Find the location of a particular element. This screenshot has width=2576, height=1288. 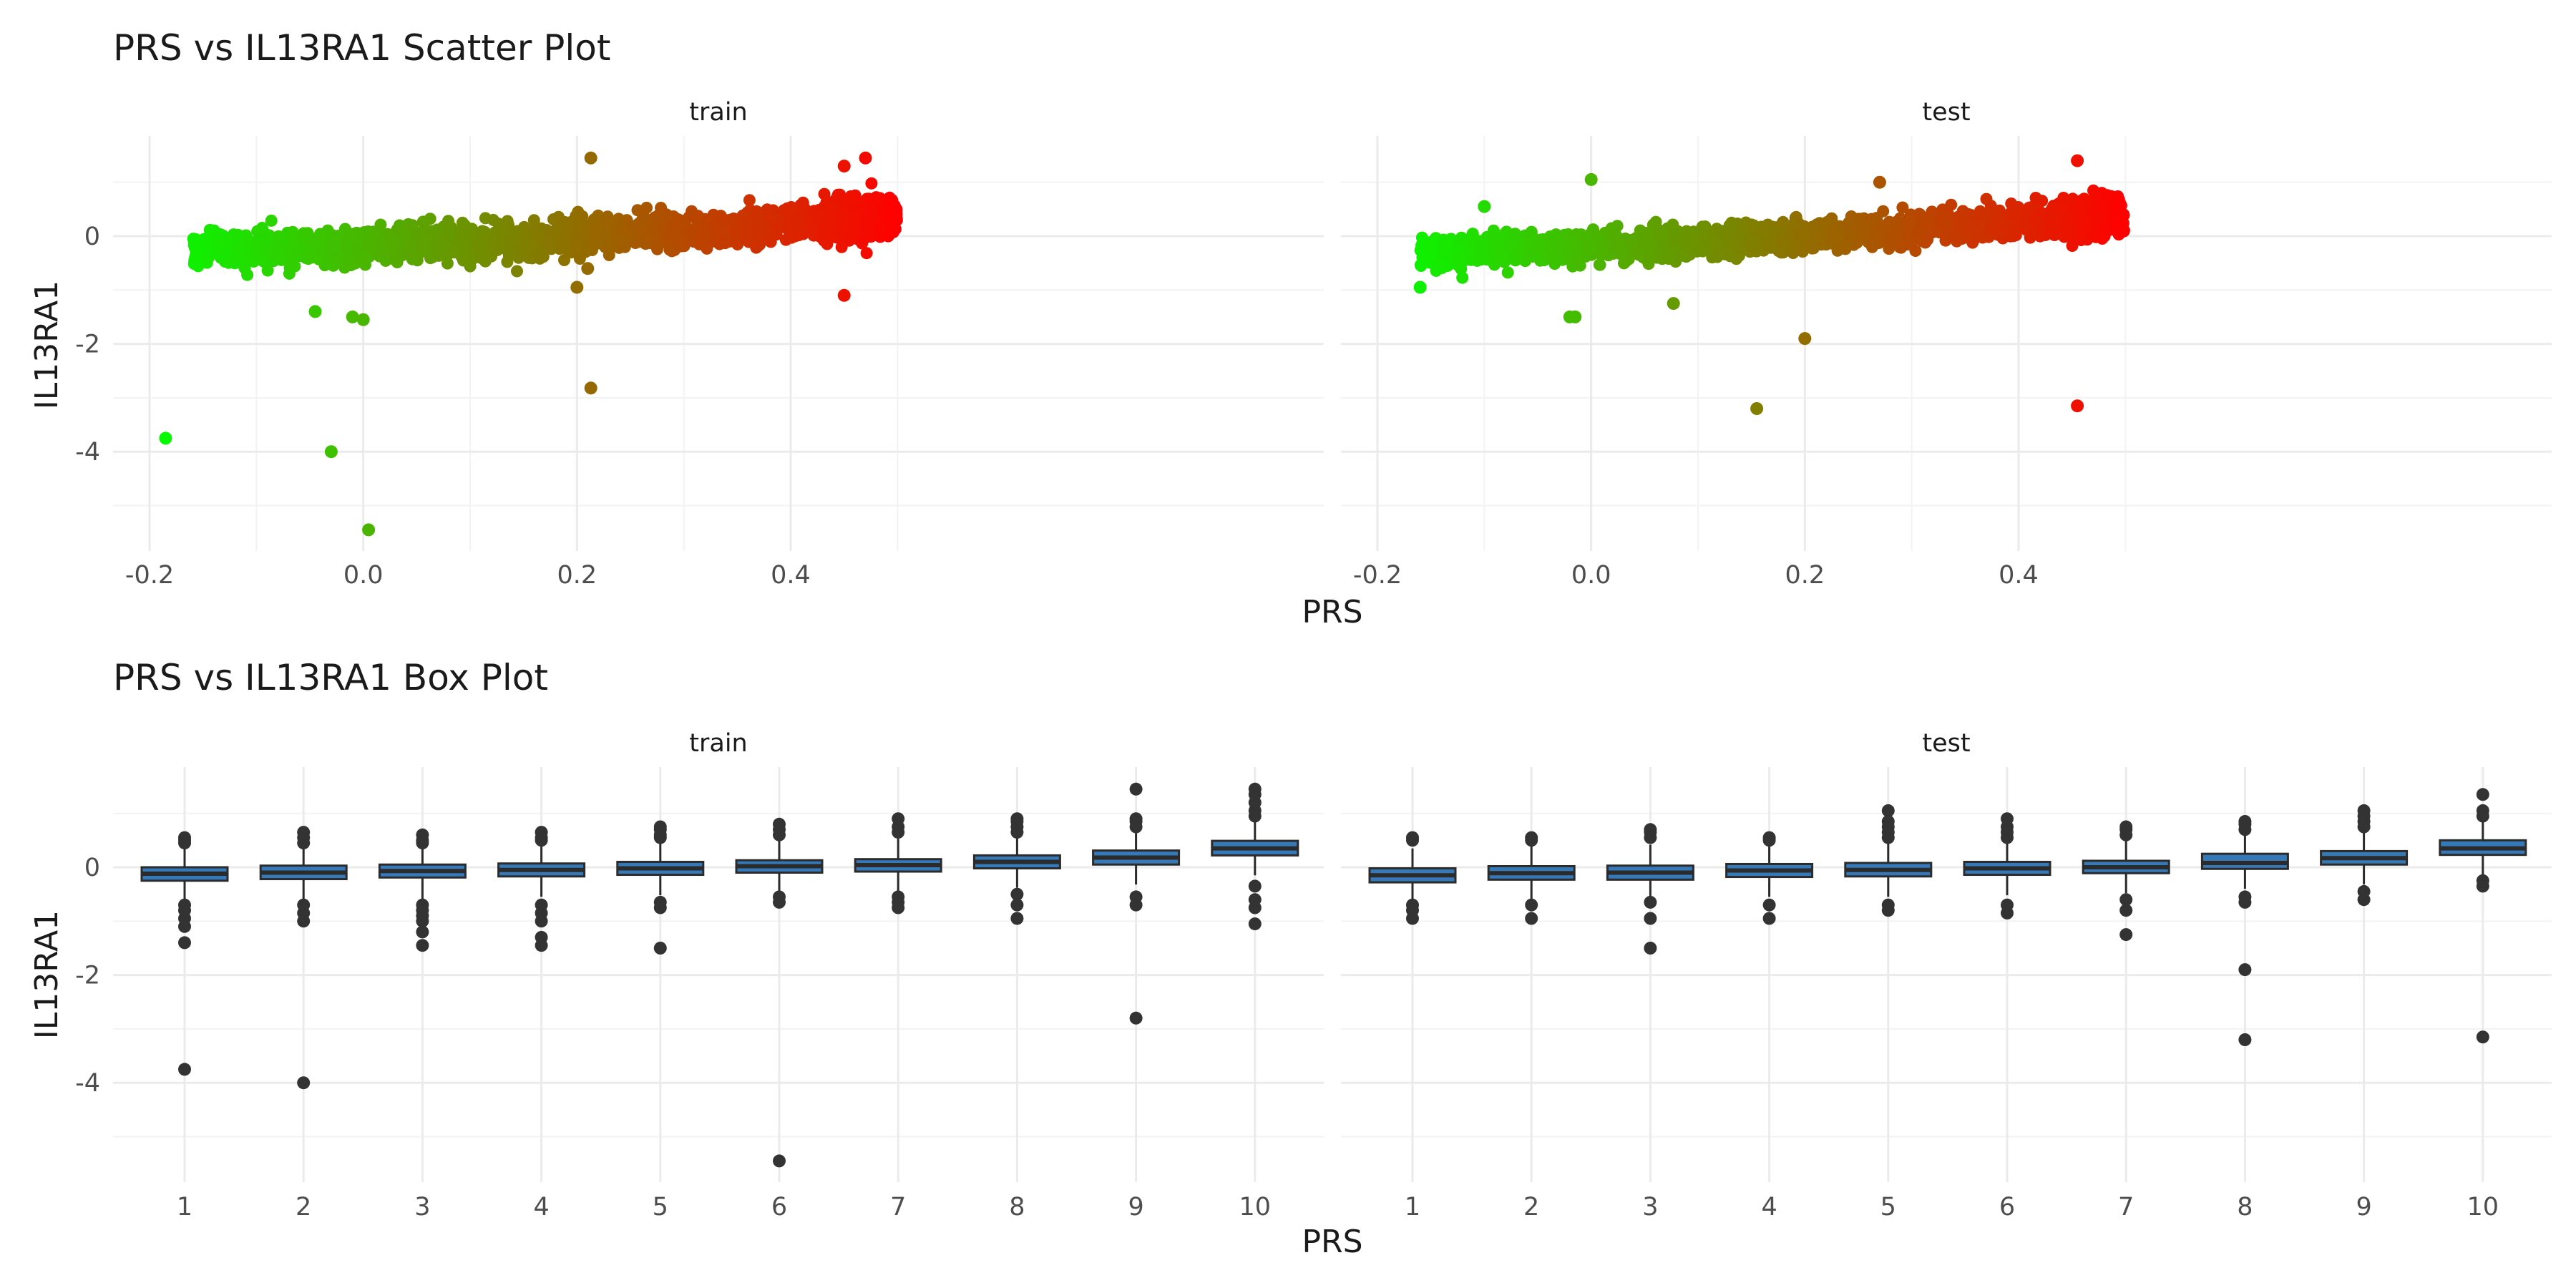

scatter-y-tick-labels: -4-20 is located at coordinates (87, 345).